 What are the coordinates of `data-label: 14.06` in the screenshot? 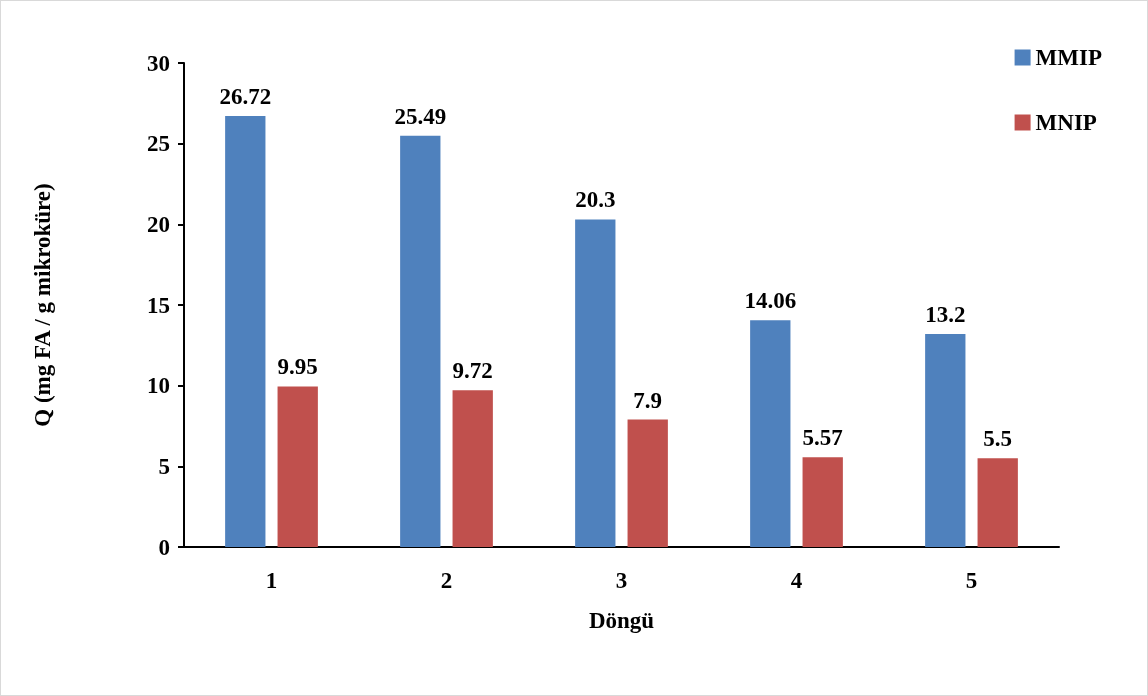 It's located at (770, 301).